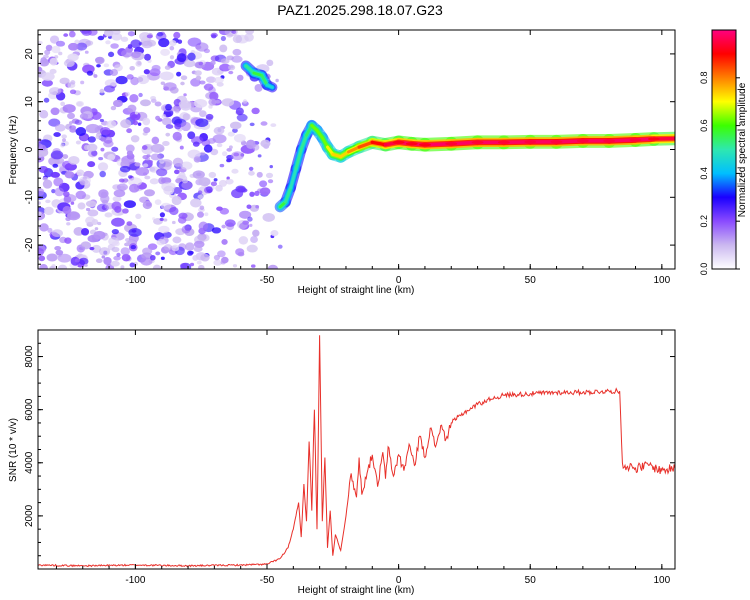 This screenshot has height=600, width=750. I want to click on colorbar-tick-label: 0.6, so click(704, 125).